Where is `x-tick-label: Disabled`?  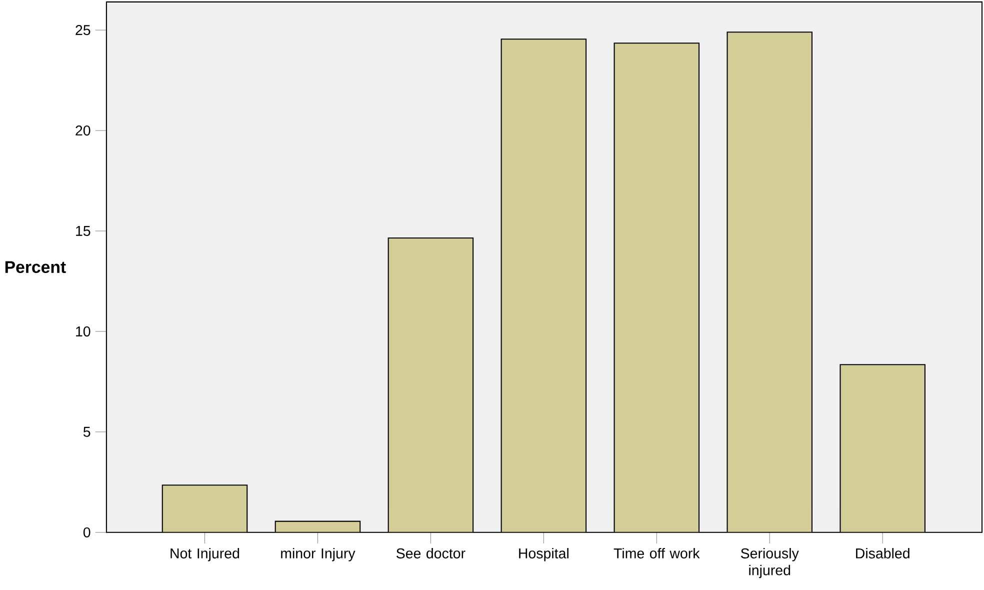 x-tick-label: Disabled is located at coordinates (883, 553).